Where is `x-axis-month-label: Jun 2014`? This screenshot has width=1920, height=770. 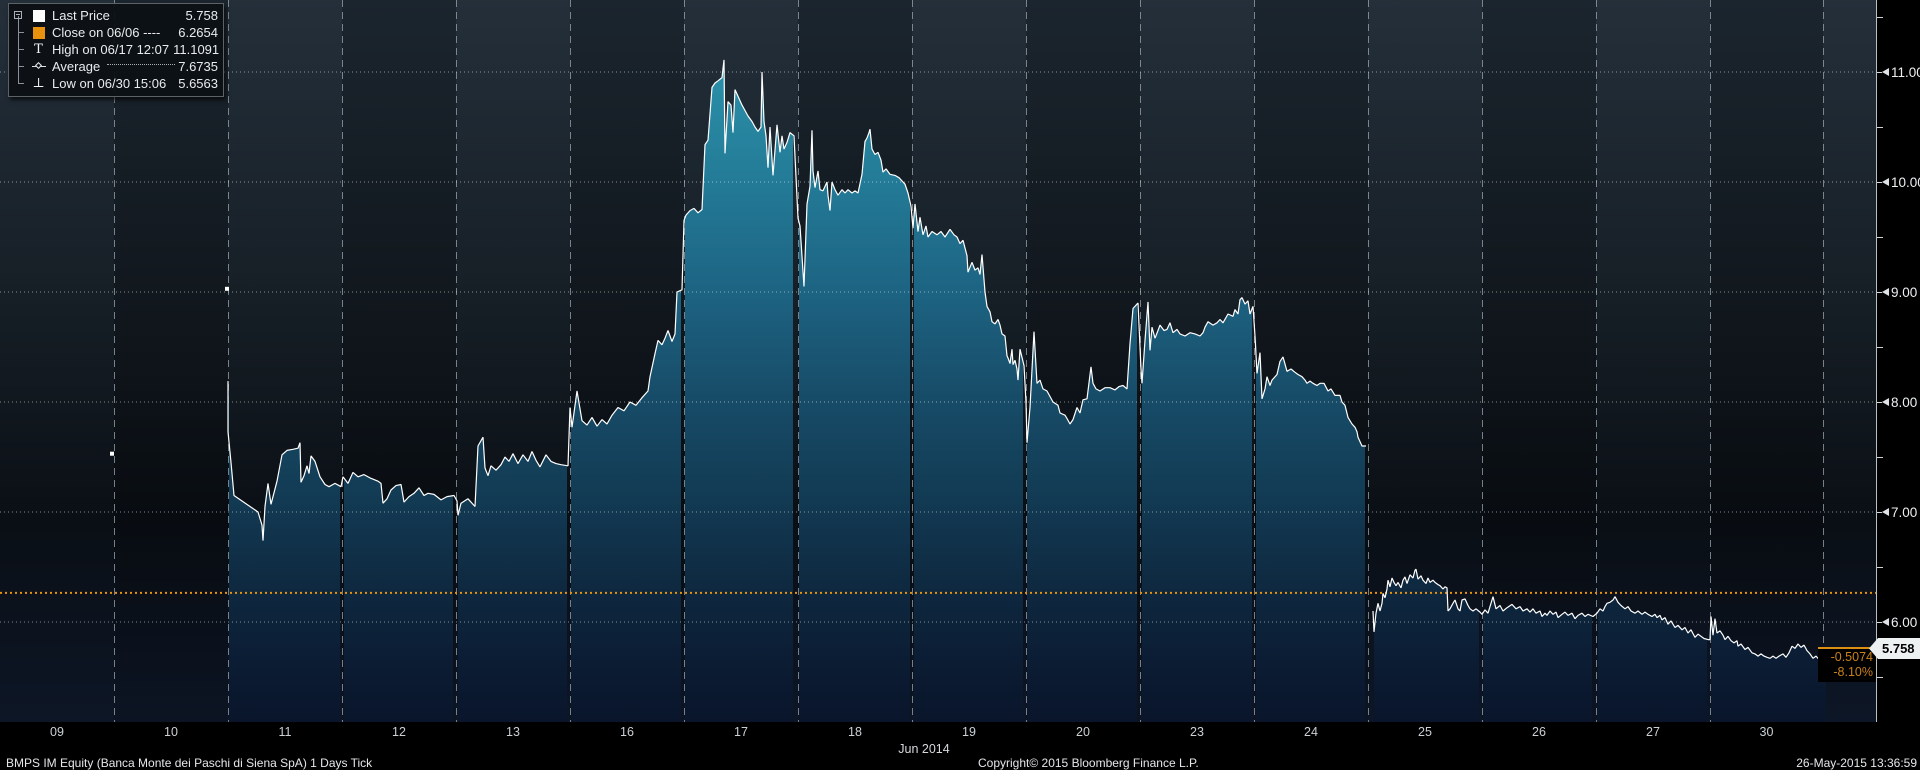 x-axis-month-label: Jun 2014 is located at coordinates (924, 749).